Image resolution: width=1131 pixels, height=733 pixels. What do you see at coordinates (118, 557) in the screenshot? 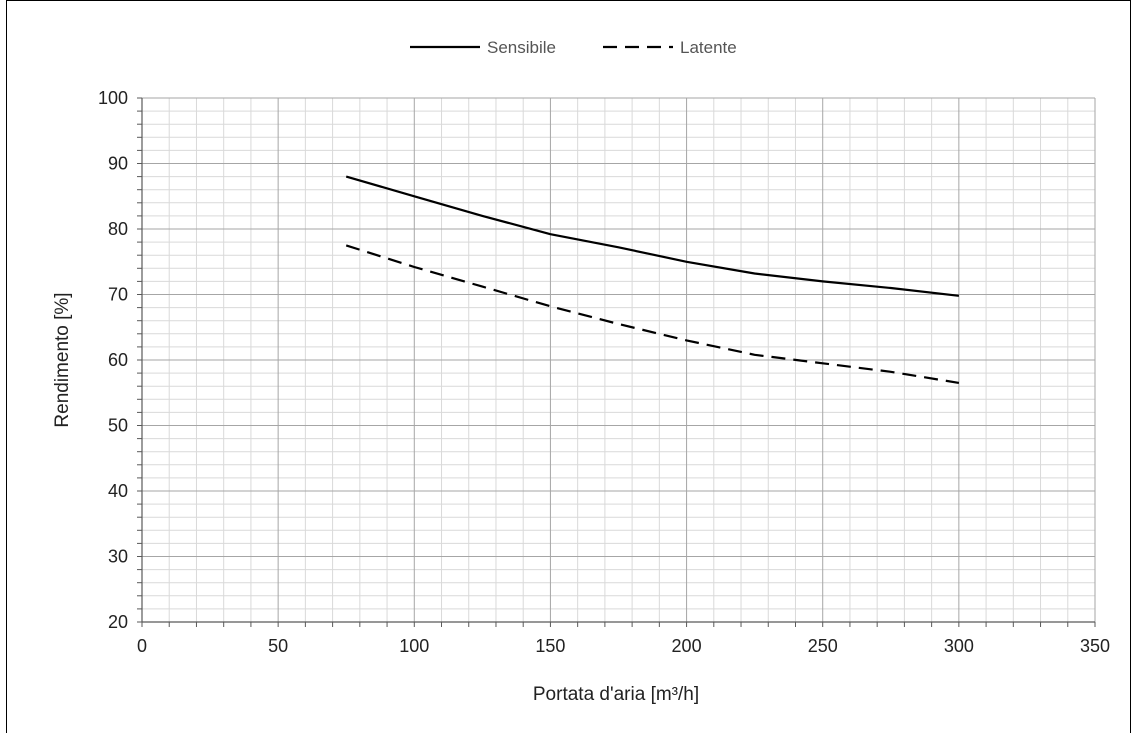
I see `y-tick-label: 30` at bounding box center [118, 557].